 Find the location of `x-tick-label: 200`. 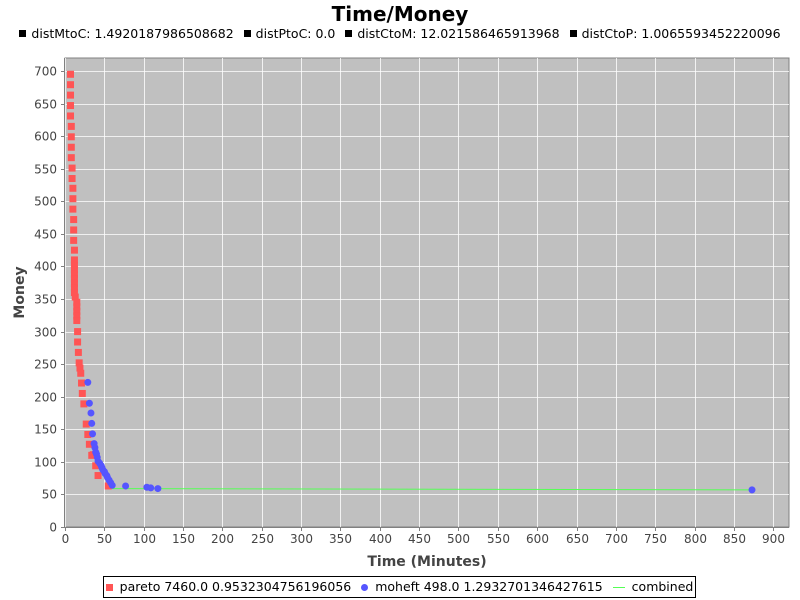

x-tick-label: 200 is located at coordinates (222, 539).